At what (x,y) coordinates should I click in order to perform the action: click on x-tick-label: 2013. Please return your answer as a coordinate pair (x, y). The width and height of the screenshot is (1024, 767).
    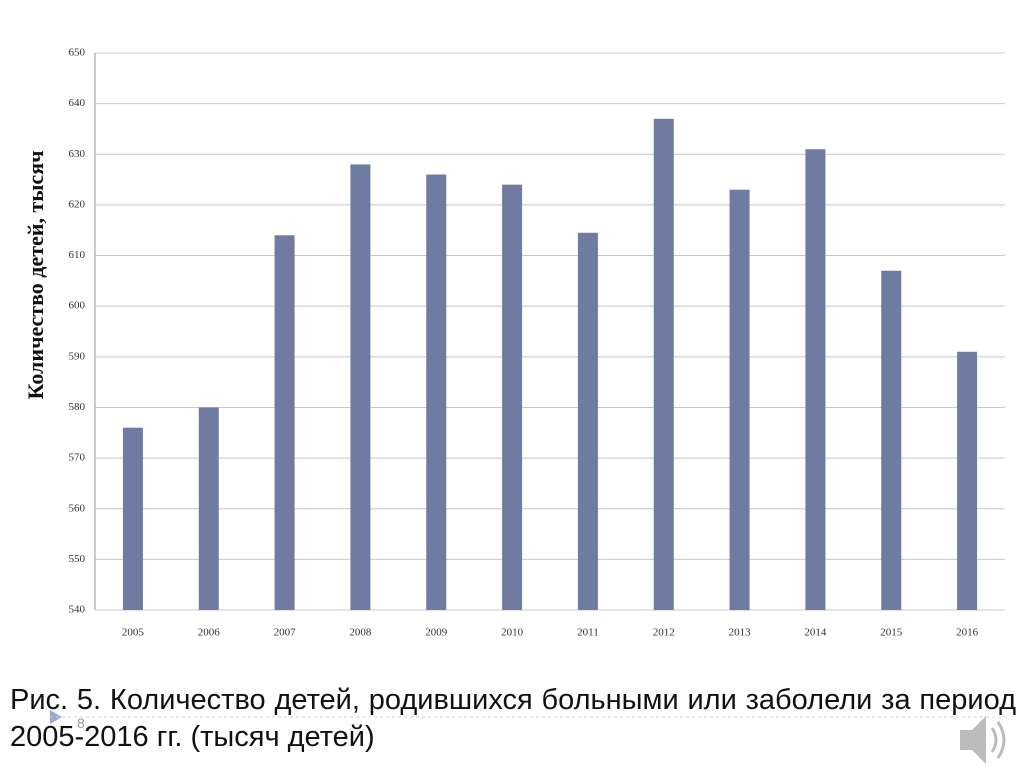
    Looking at the image, I should click on (740, 633).